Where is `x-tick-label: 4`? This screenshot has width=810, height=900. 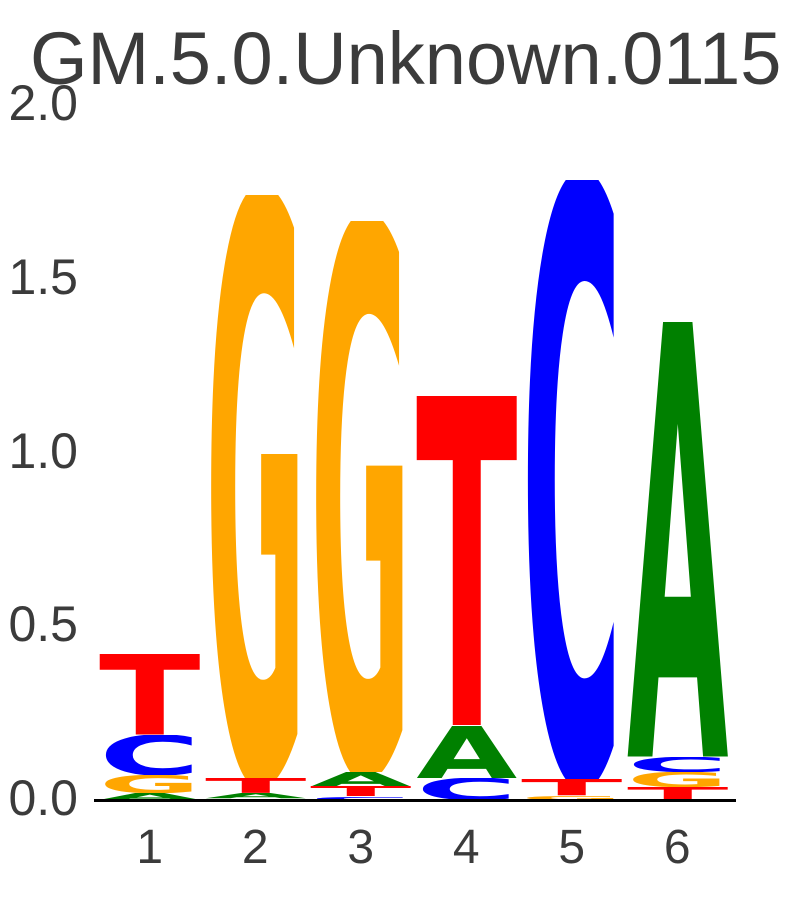
x-tick-label: 4 is located at coordinates (466, 847).